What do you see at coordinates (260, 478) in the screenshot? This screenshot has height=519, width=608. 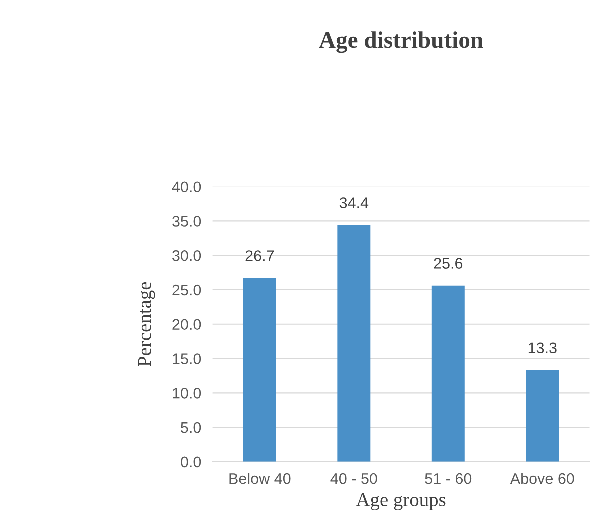 I see `x-tick-label: Below 40` at bounding box center [260, 478].